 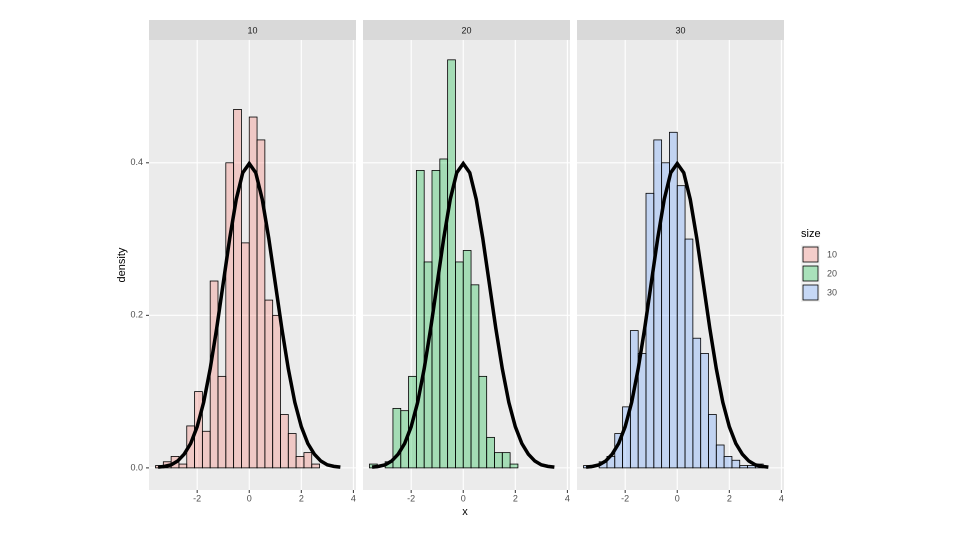 I want to click on y-tick-label: 0.2, so click(x=136, y=315).